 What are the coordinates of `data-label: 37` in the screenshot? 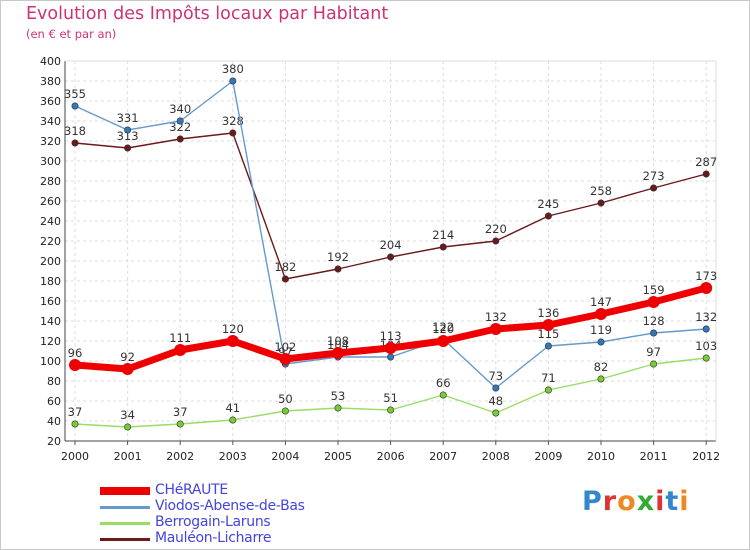 It's located at (75, 412).